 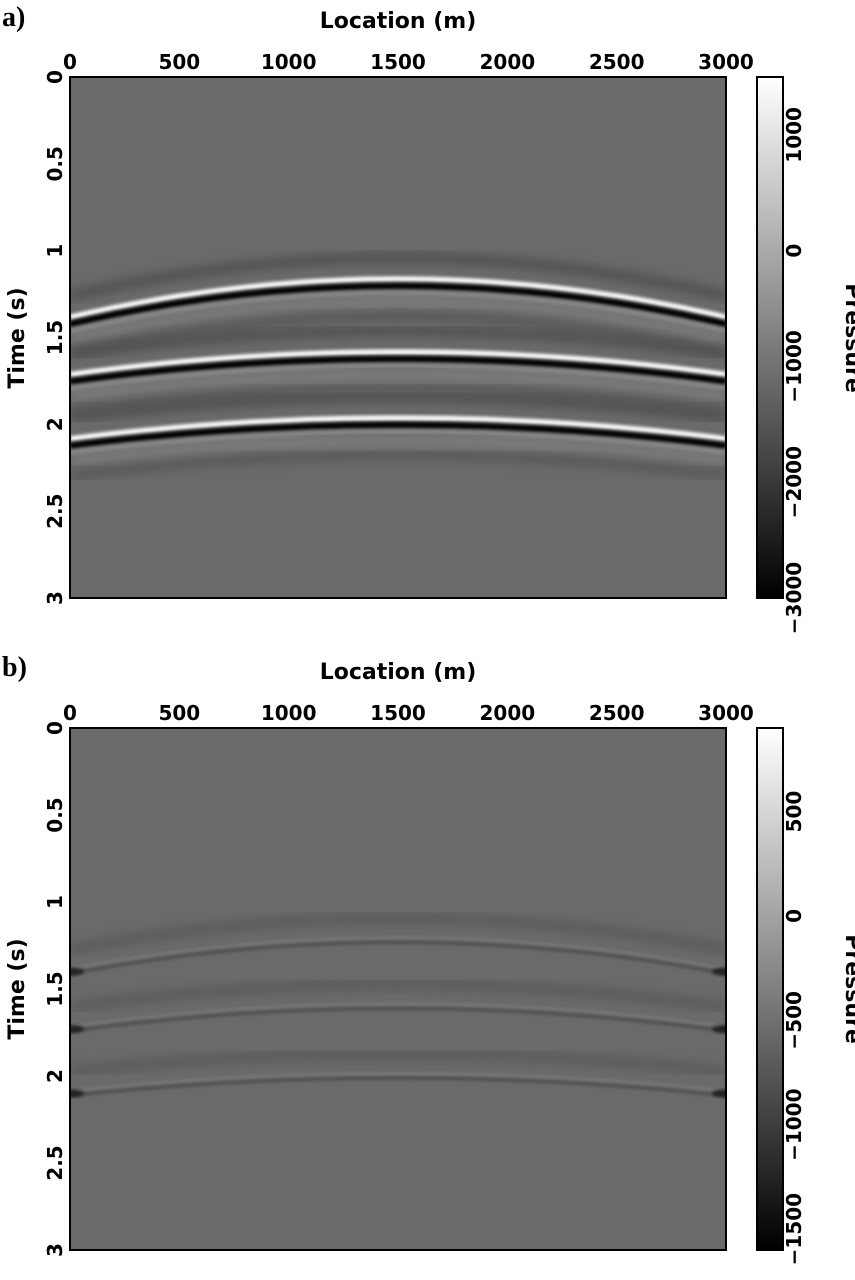 I want to click on colorbar-tick-label: −1500, so click(x=794, y=1229).